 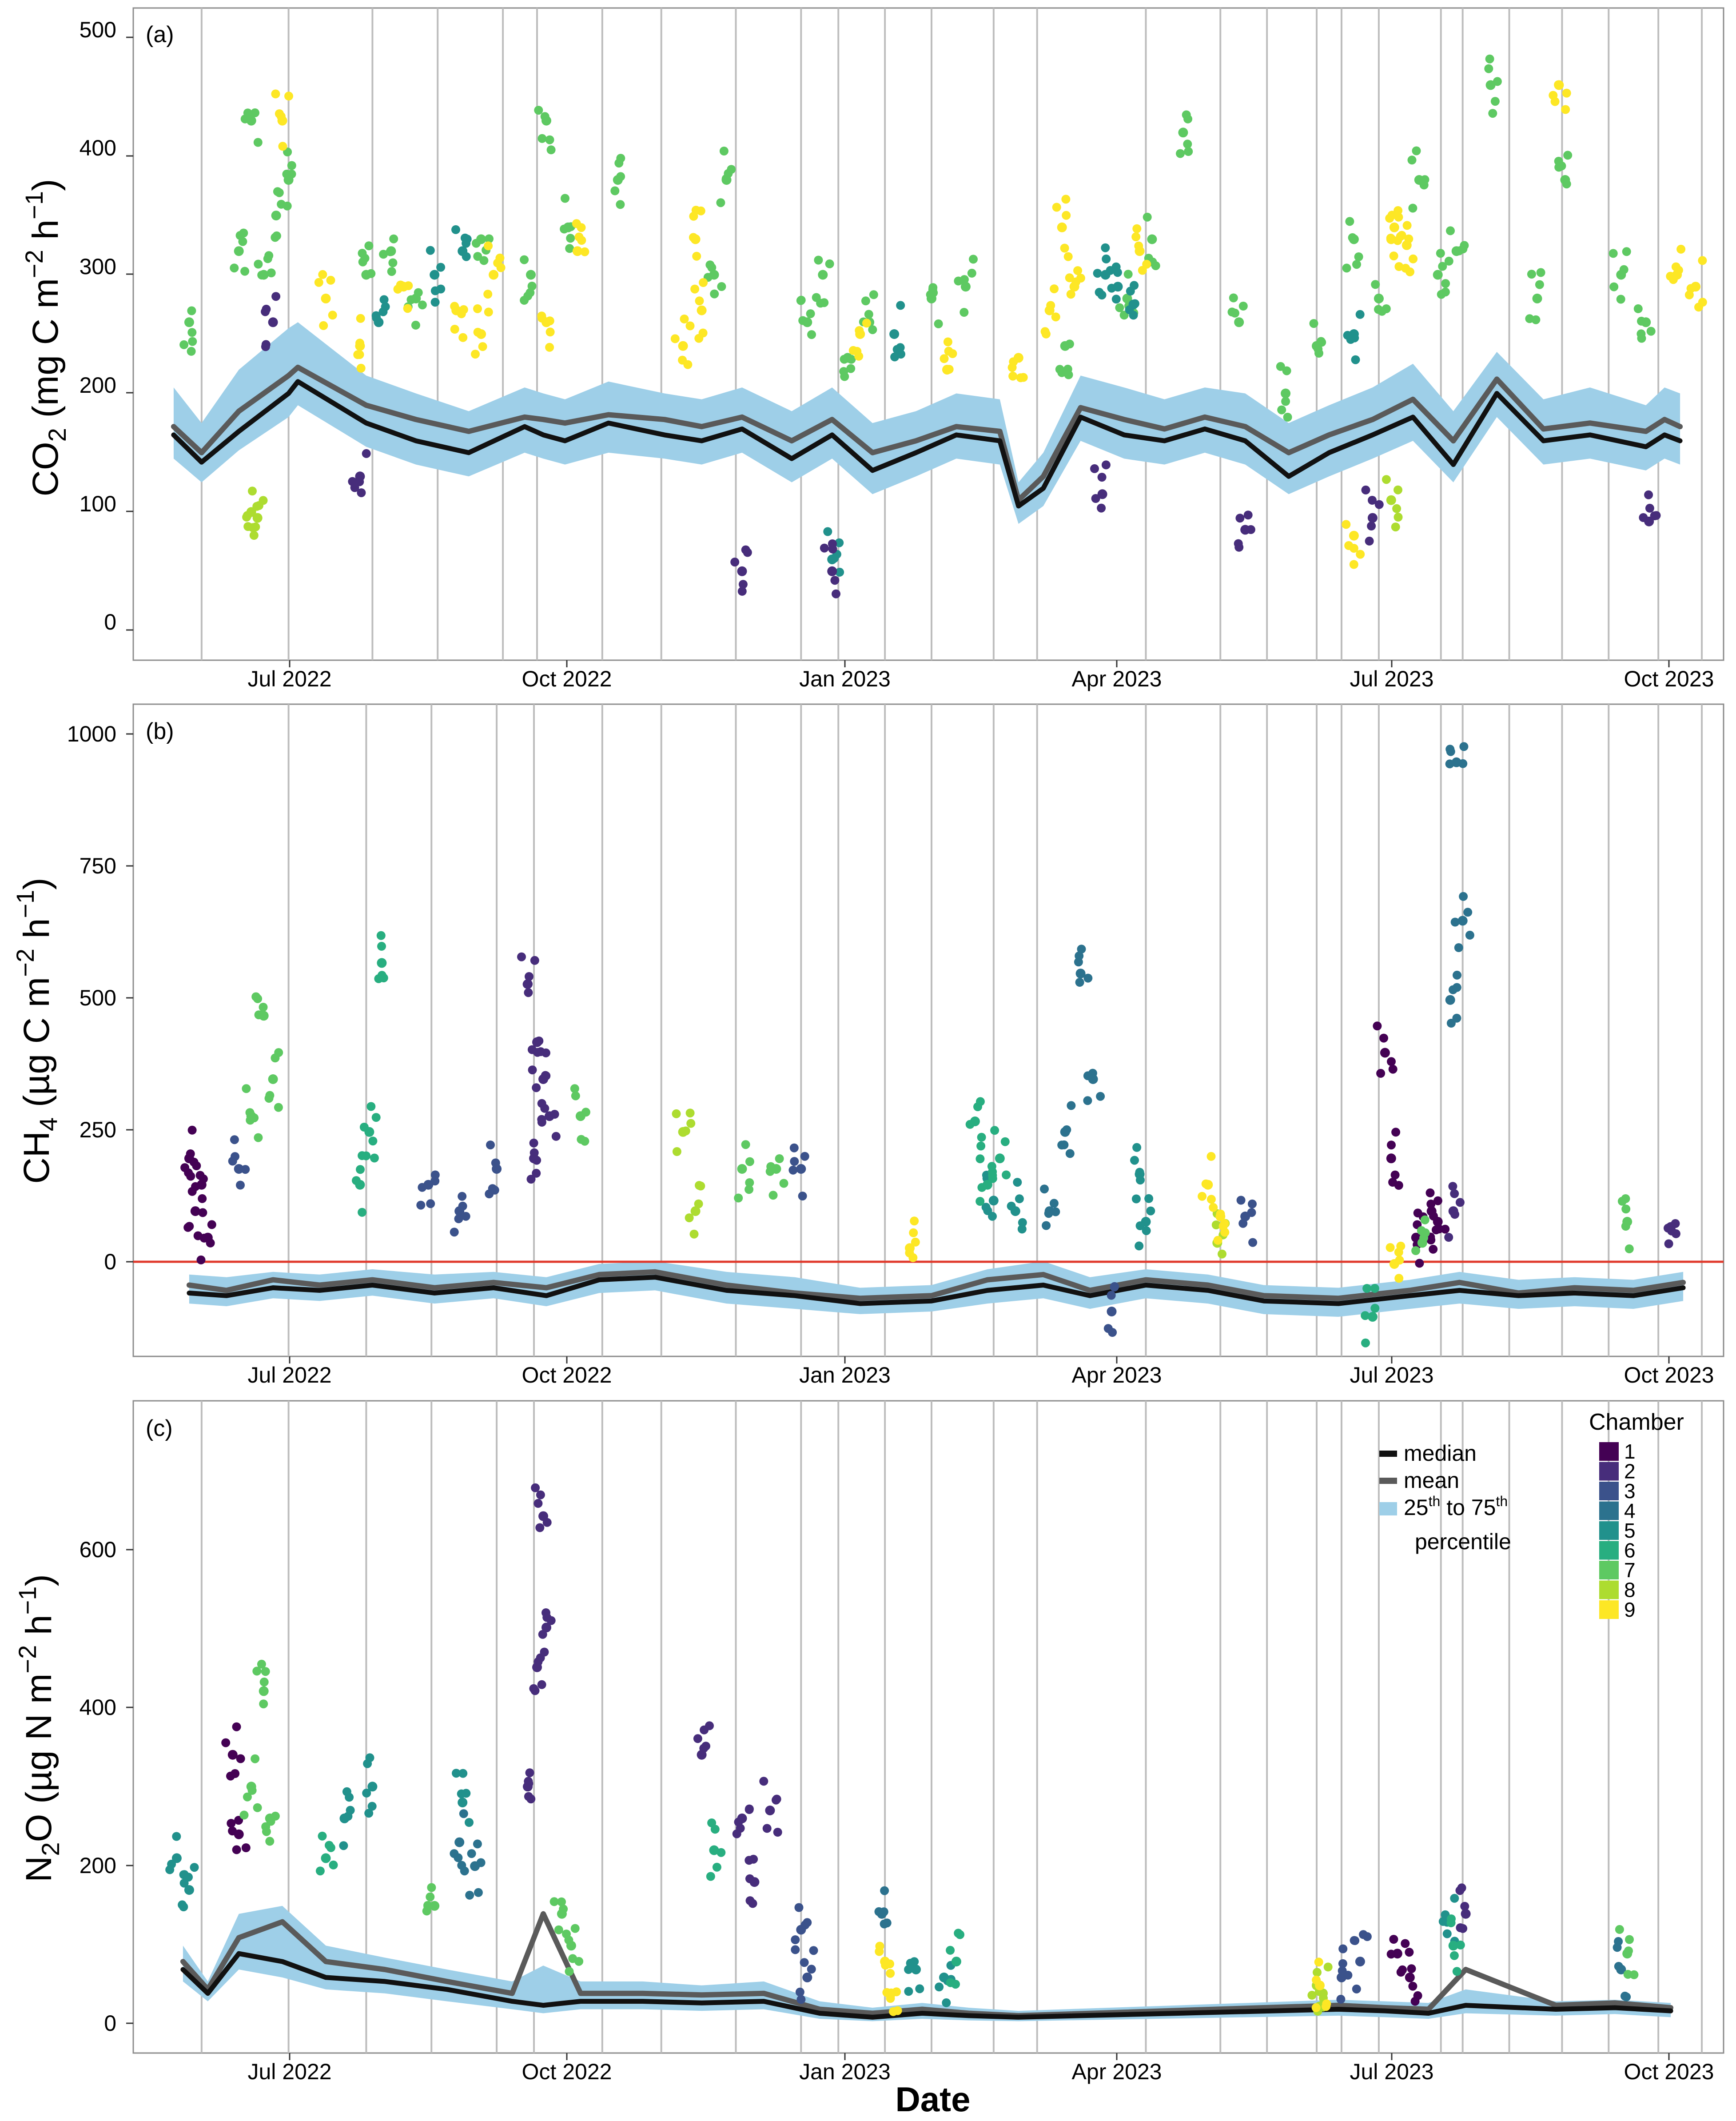 What do you see at coordinates (39, 1758) in the screenshot?
I see `y-title-part: O (µg N m` at bounding box center [39, 1758].